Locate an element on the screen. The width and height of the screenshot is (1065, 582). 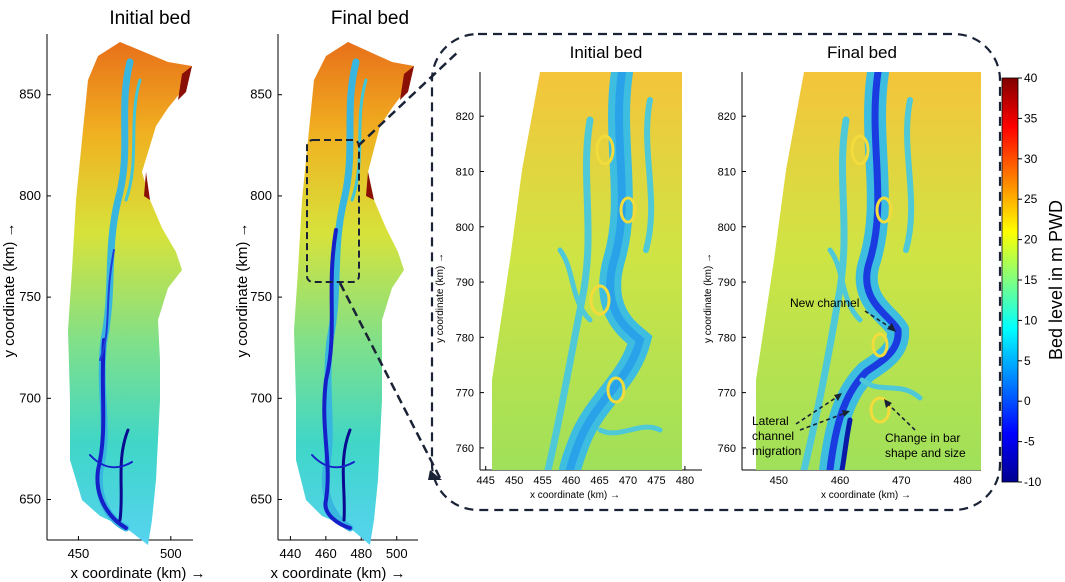
colorbar-tick-label: 30 is located at coordinates (1031, 159).